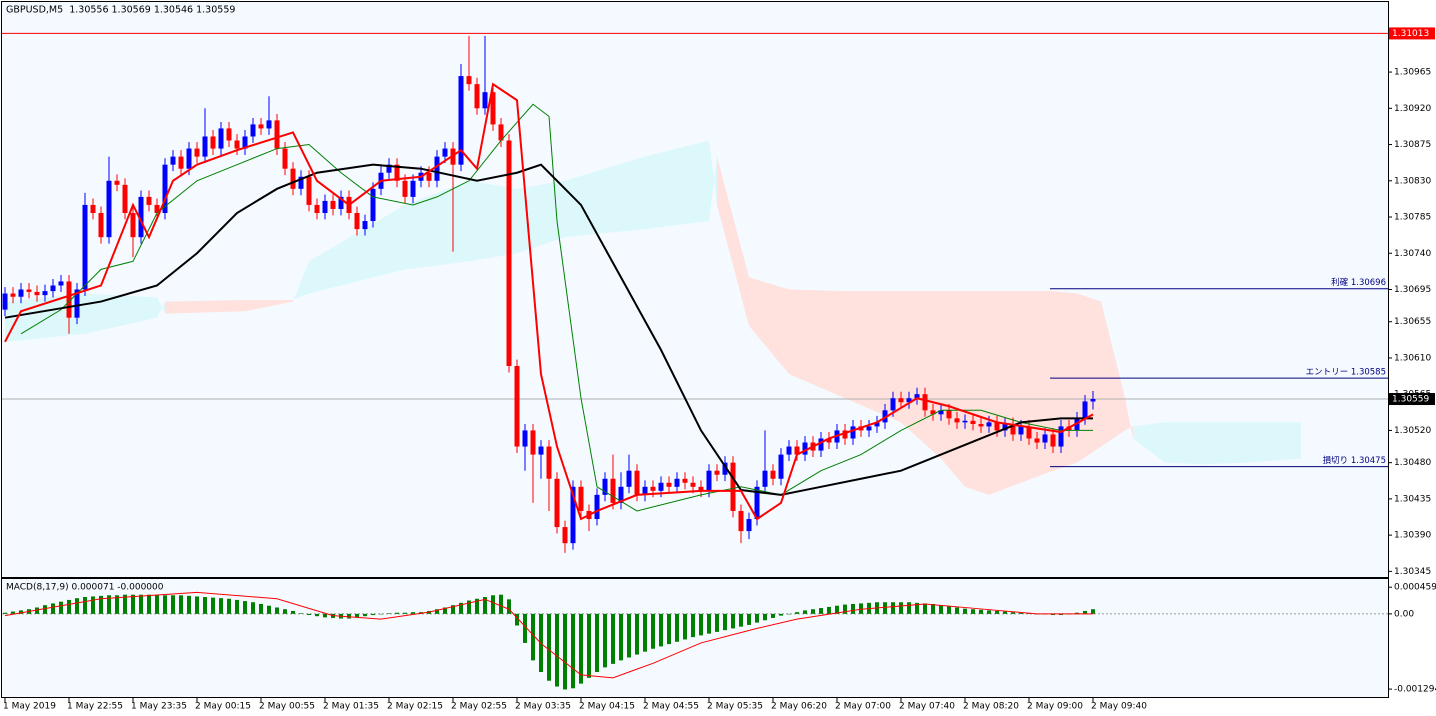  Describe the element at coordinates (1412, 109) in the screenshot. I see `y-tick-label: 1.30920` at that location.